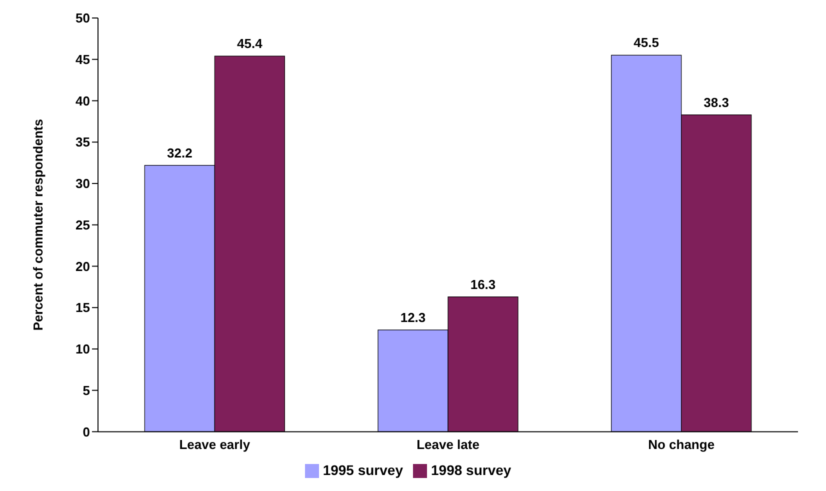  Describe the element at coordinates (83, 224) in the screenshot. I see `y-tick-label: 25` at that location.